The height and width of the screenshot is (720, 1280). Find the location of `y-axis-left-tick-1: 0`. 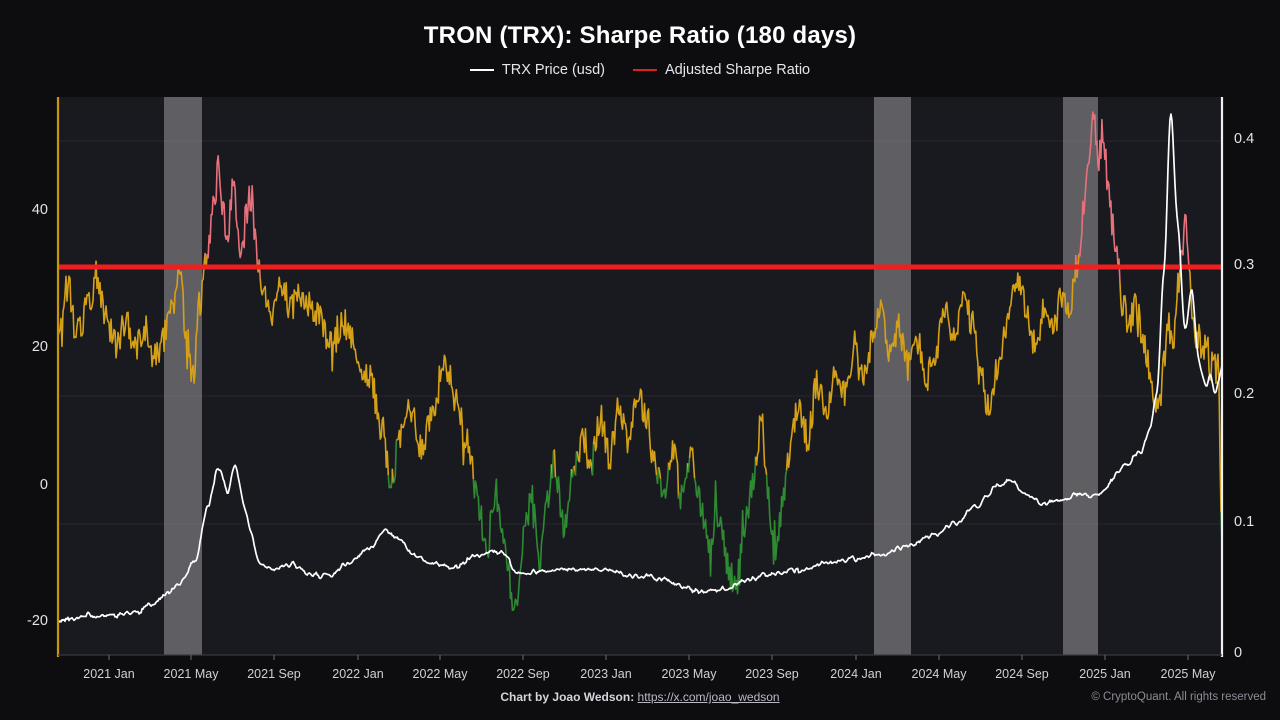

y-axis-left-tick-1: 0 is located at coordinates (43, 485).